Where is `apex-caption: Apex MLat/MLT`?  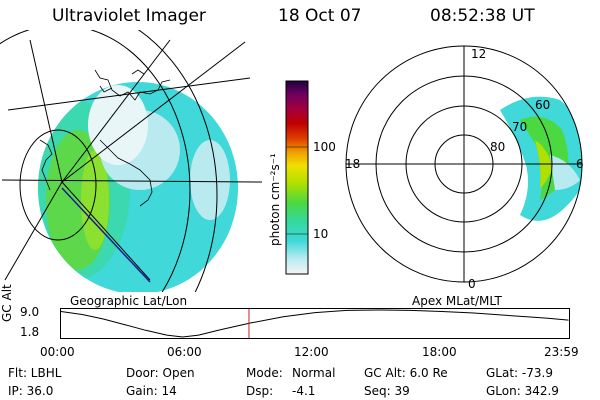 apex-caption: Apex MLat/MLT is located at coordinates (457, 301).